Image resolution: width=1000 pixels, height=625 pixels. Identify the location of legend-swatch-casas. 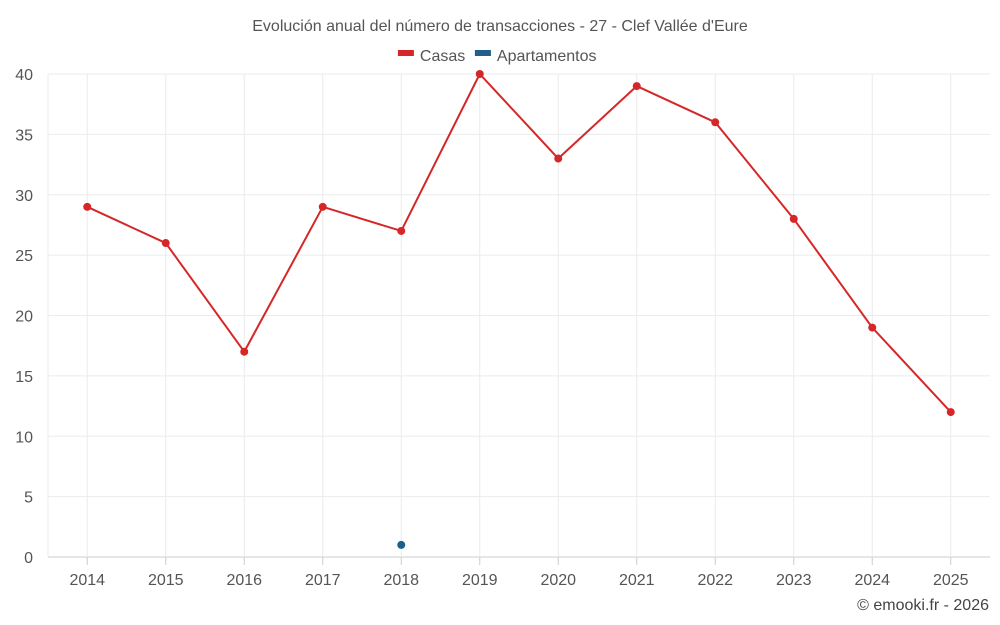
(405, 53).